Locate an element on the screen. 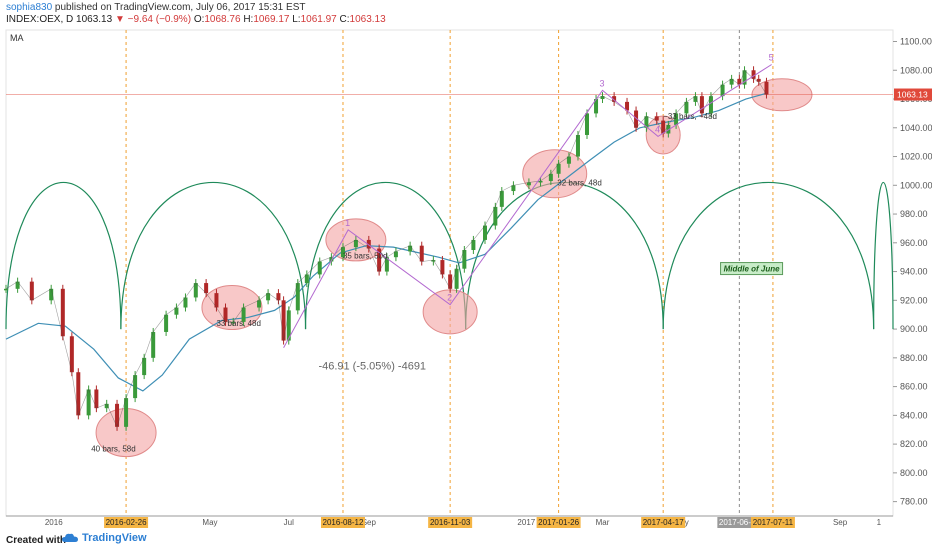  y-tick-label: 780.00 is located at coordinates (914, 502).